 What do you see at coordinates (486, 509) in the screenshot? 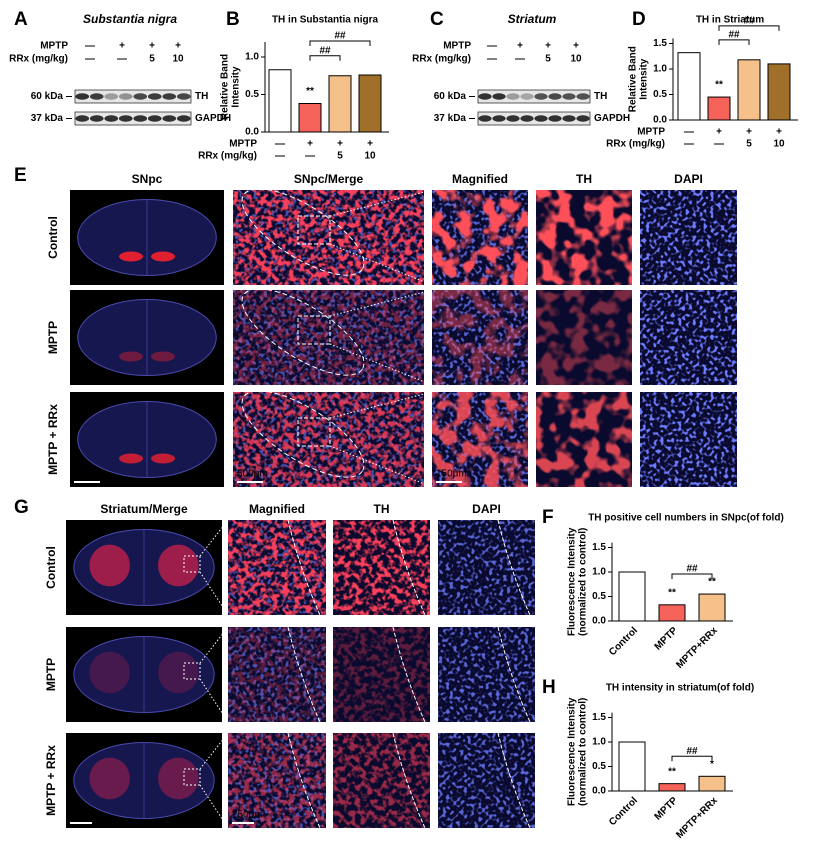
I see `label: DAPI` at bounding box center [486, 509].